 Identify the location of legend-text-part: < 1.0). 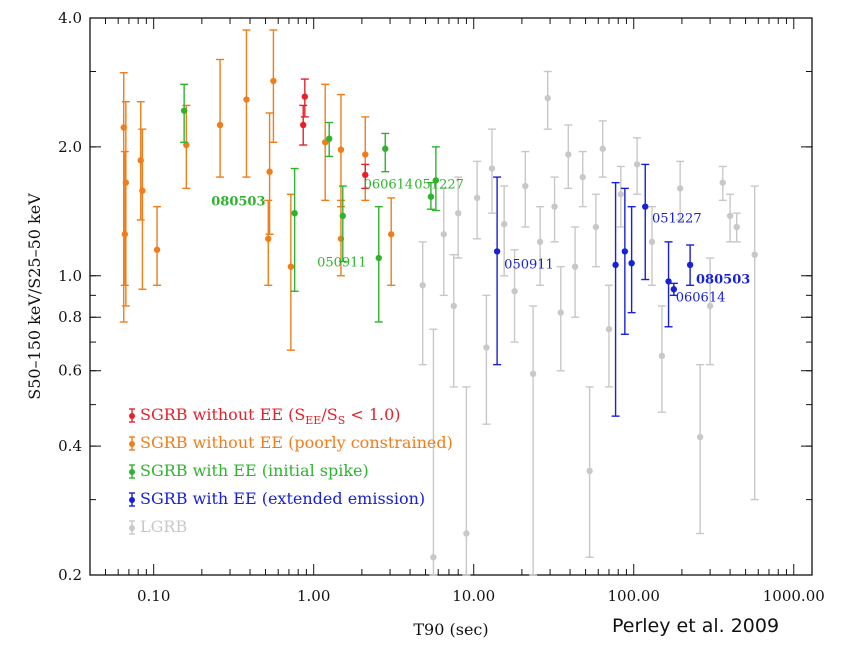
(372, 414).